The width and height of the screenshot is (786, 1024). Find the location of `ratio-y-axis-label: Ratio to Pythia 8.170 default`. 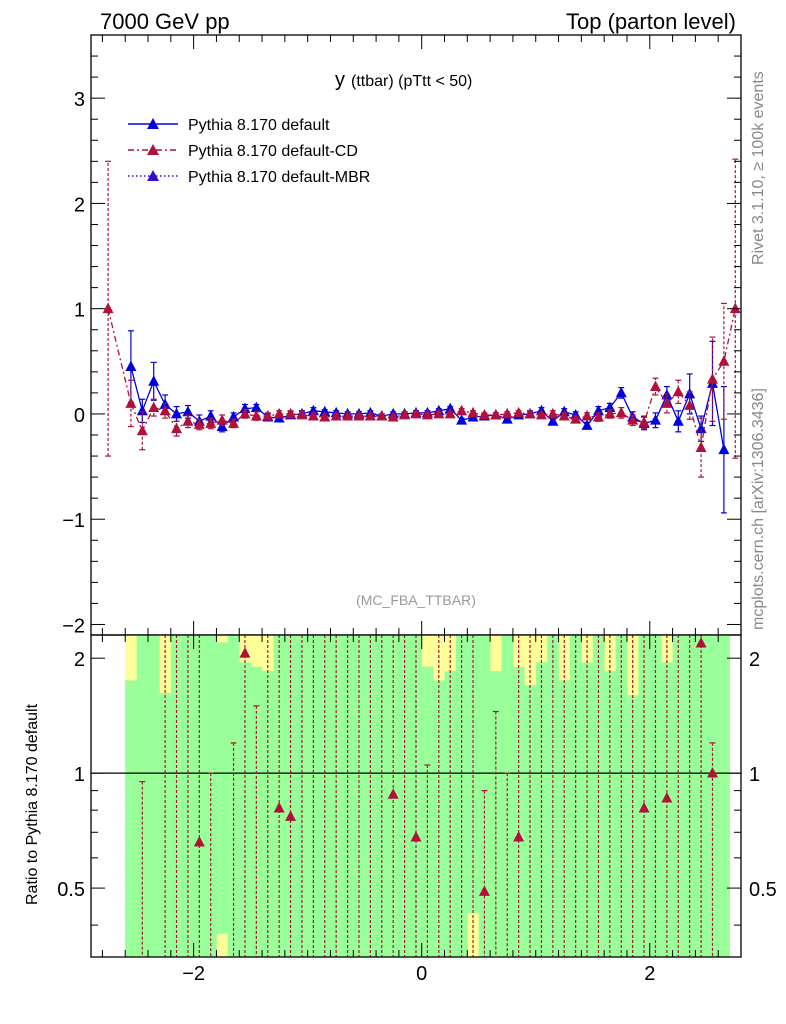

ratio-y-axis-label: Ratio to Pythia 8.170 default is located at coordinates (32, 804).